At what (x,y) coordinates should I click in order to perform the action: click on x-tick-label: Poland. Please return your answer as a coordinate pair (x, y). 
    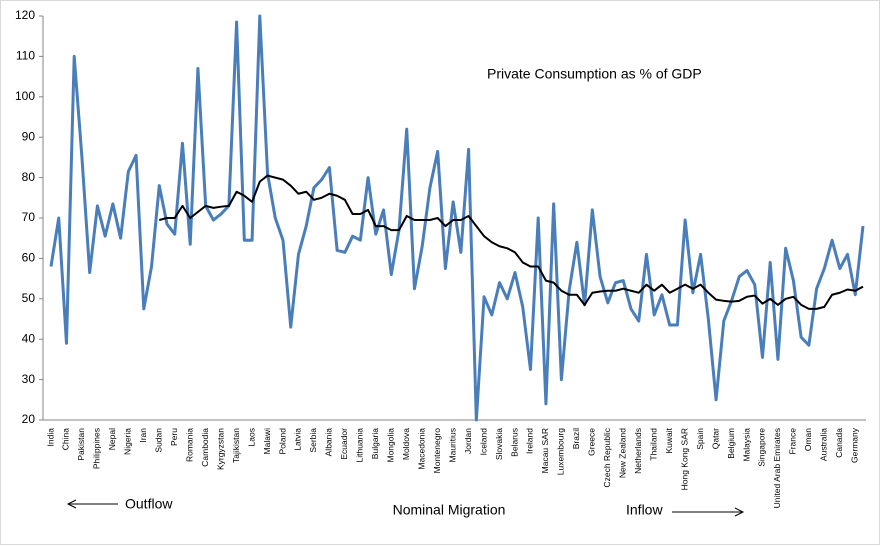
    Looking at the image, I should click on (282, 441).